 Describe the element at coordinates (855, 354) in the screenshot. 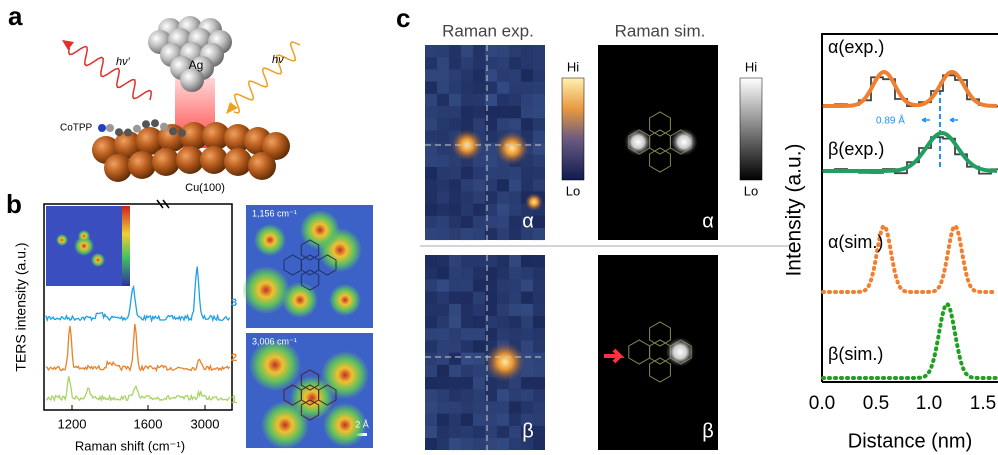

I see `curve-label: β(sim.)` at that location.